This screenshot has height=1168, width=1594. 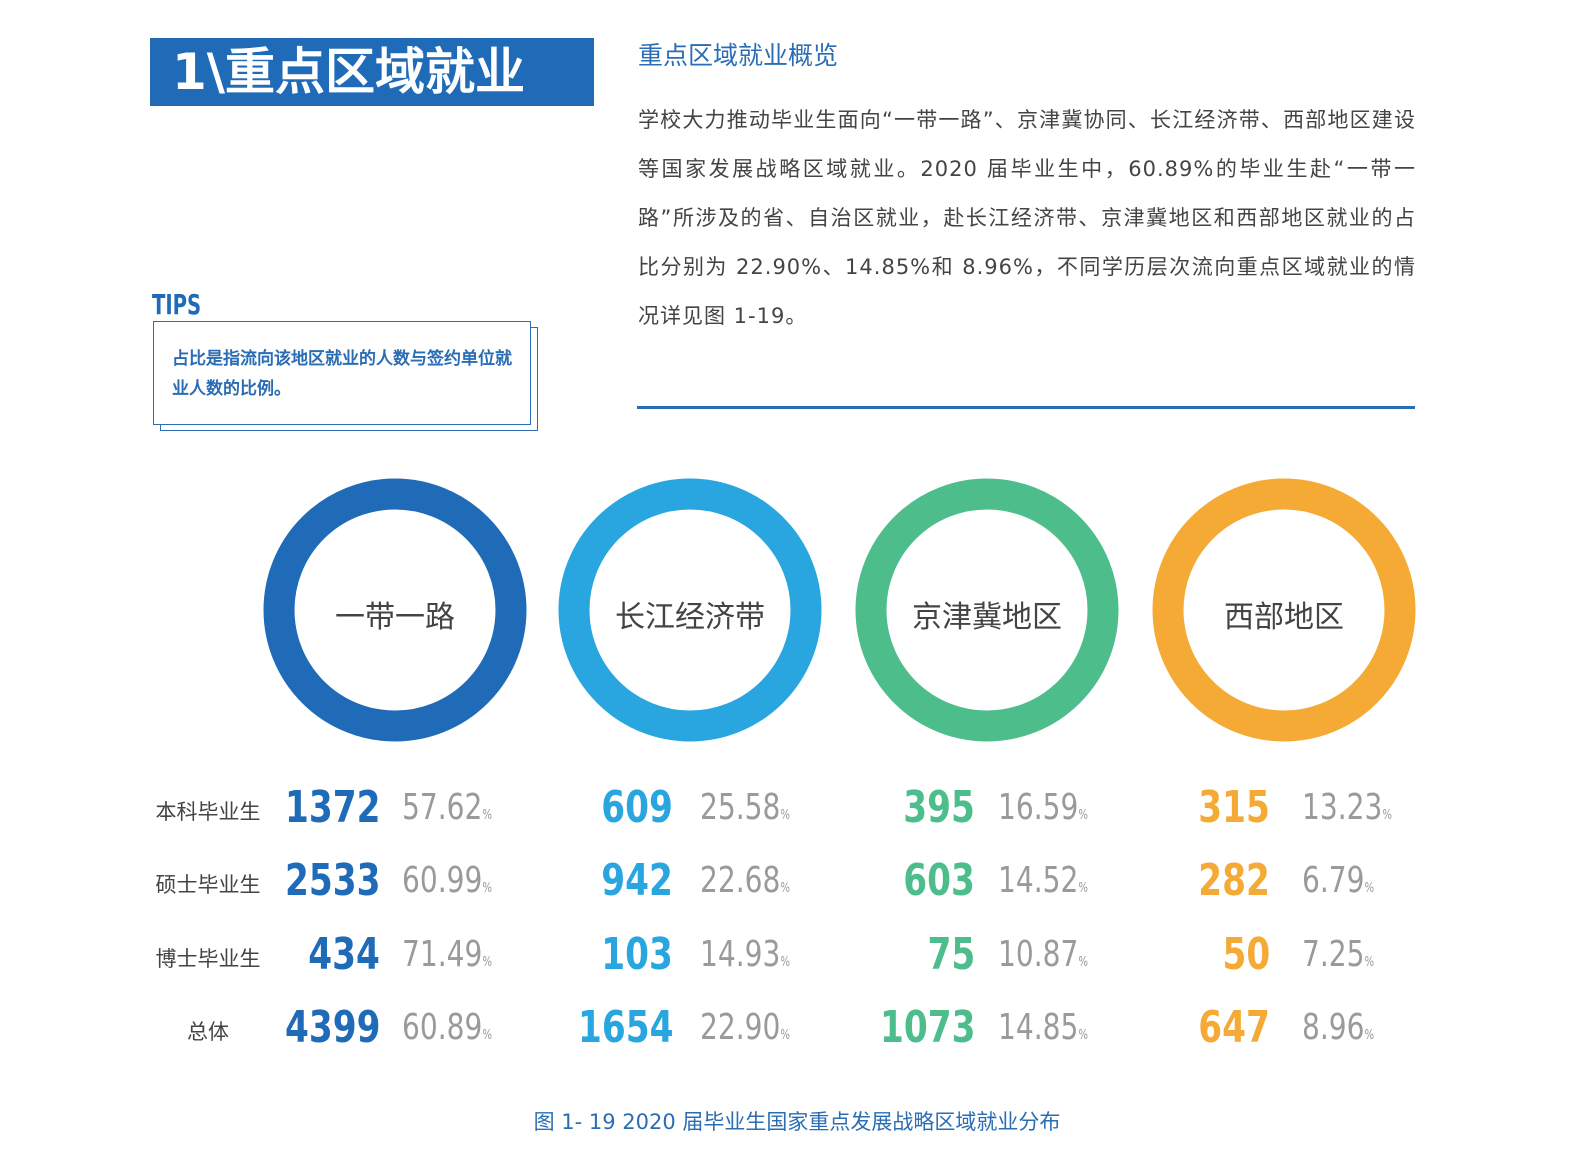 I want to click on count: 1654, so click(x=625, y=1027).